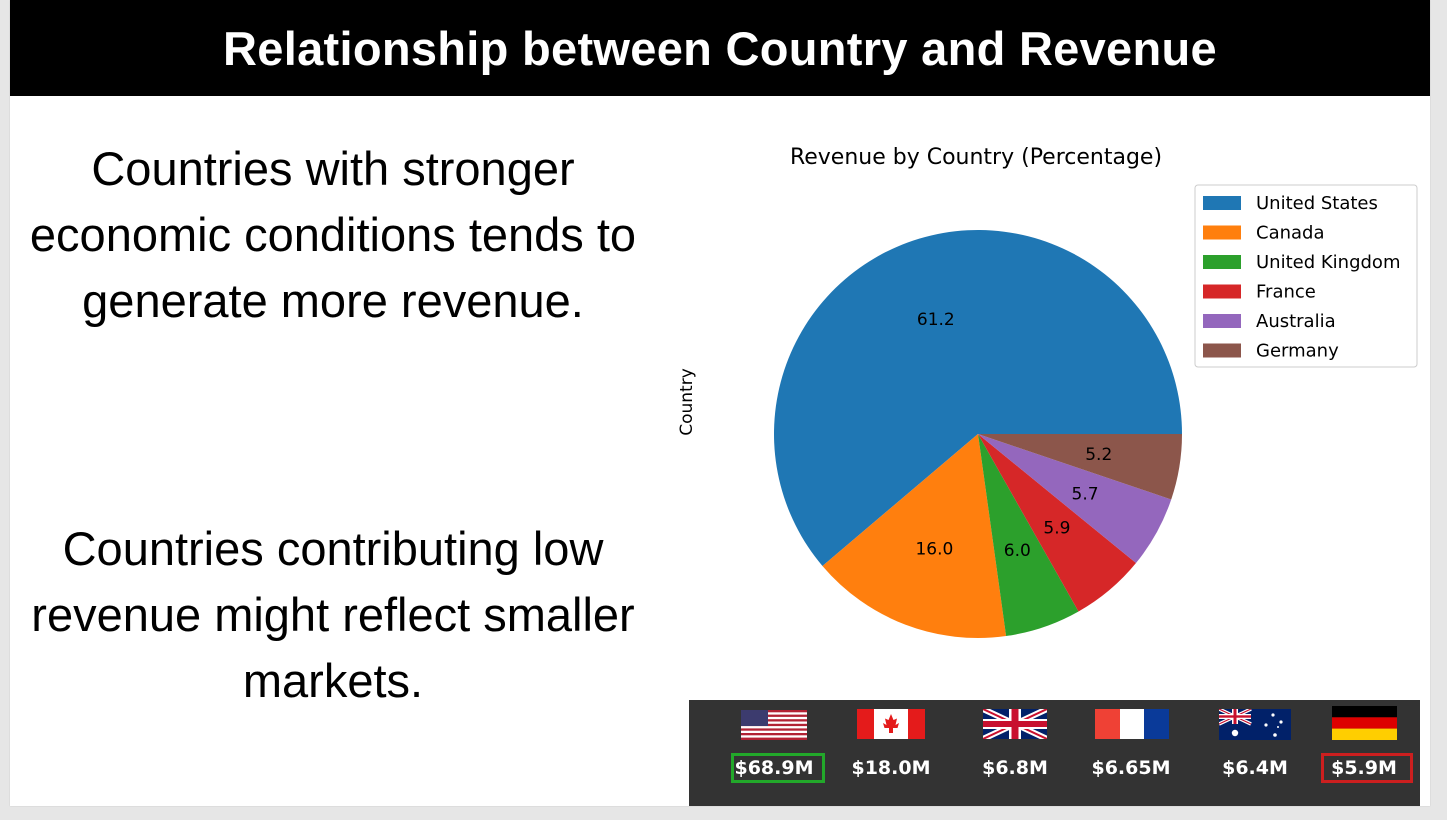  Describe the element at coordinates (774, 725) in the screenshot. I see `united-states-flag-icon` at that location.